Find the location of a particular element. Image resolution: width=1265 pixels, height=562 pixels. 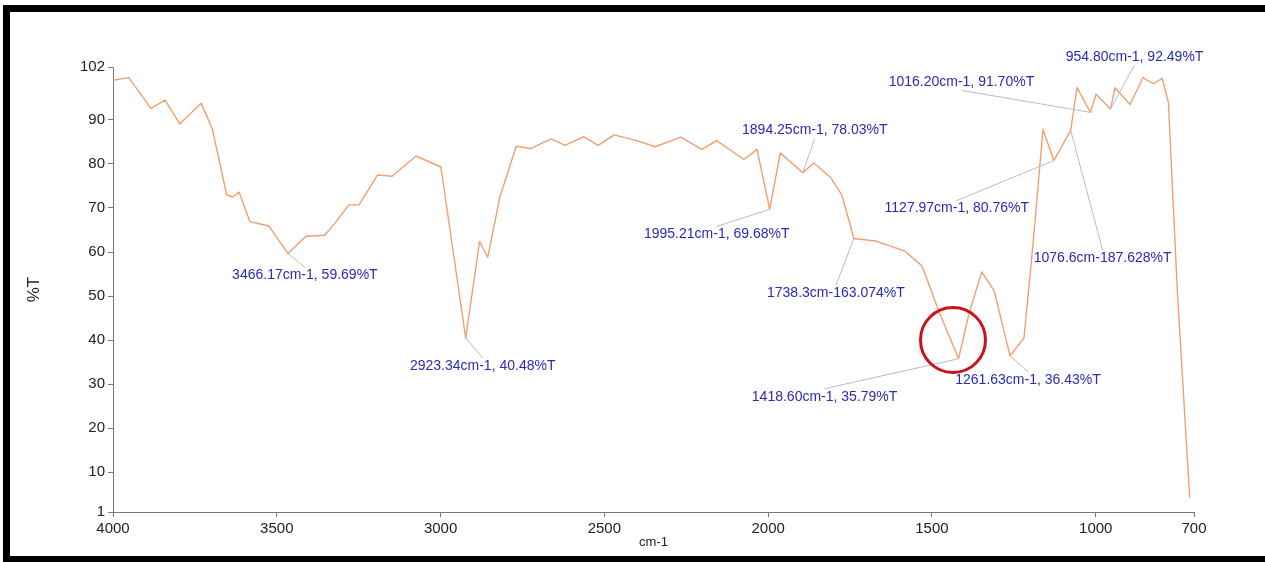

y-tick-label: 20 is located at coordinates (96, 427).